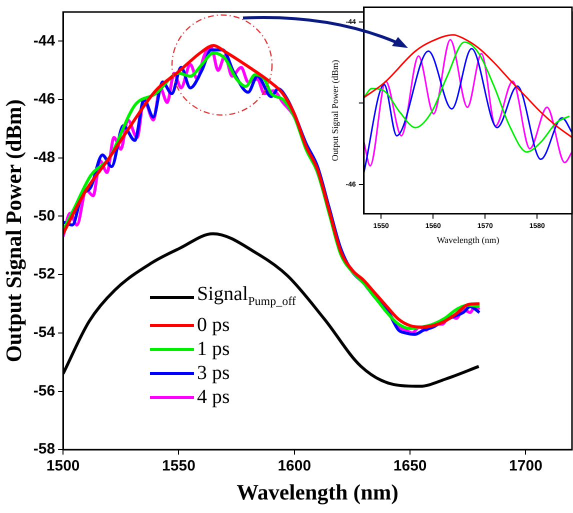 This screenshot has width=573, height=513. What do you see at coordinates (213, 373) in the screenshot?
I see `legend-label: 3 ps` at bounding box center [213, 373].